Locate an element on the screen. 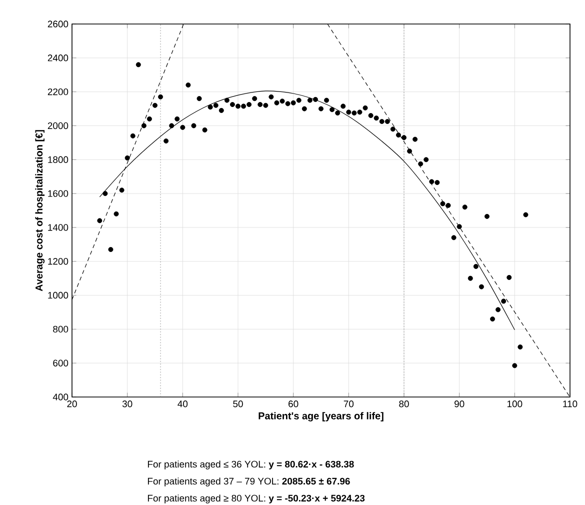 The width and height of the screenshot is (585, 505). y-tick-label: 800 is located at coordinates (60, 329).